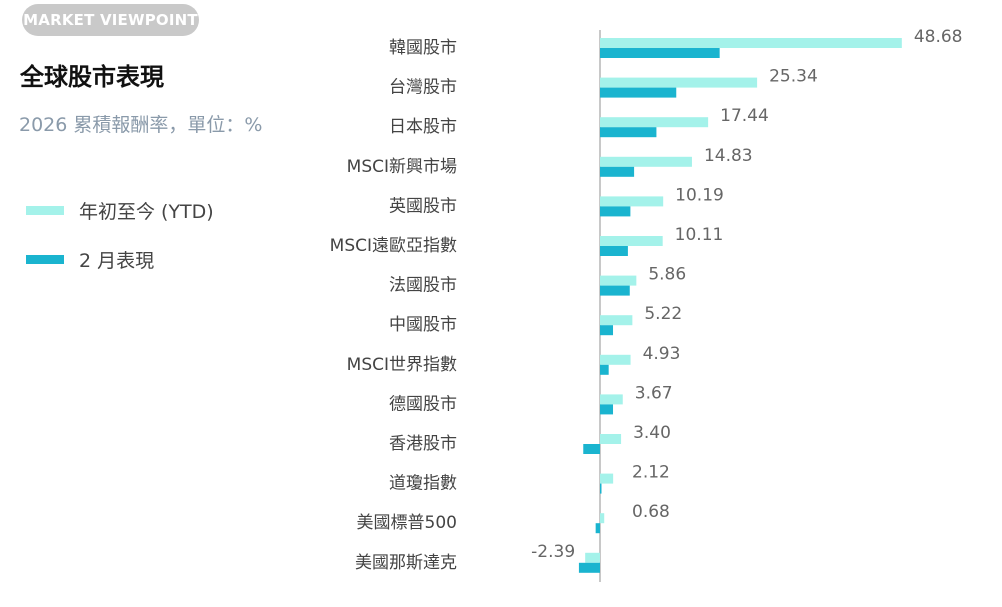 The image size is (1002, 607). I want to click on category-label: 道瓊指數, so click(423, 484).